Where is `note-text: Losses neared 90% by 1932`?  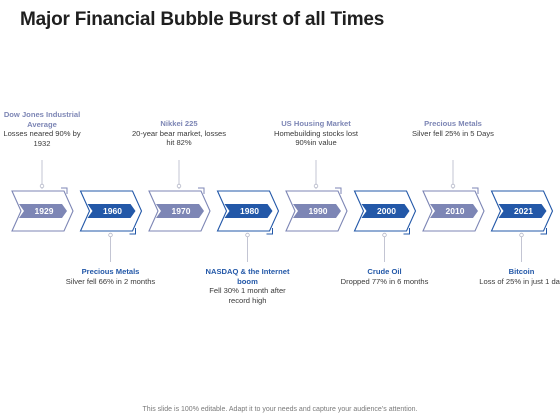 note-text: Losses neared 90% by 1932 is located at coordinates (42, 138).